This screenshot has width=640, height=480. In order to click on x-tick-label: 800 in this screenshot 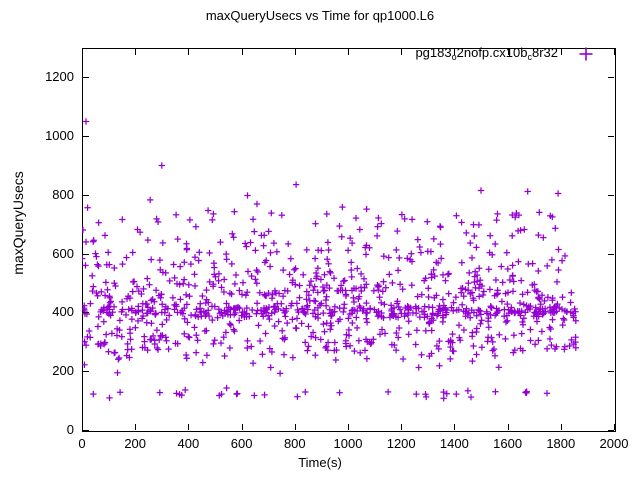, I will do `click(294, 443)`.